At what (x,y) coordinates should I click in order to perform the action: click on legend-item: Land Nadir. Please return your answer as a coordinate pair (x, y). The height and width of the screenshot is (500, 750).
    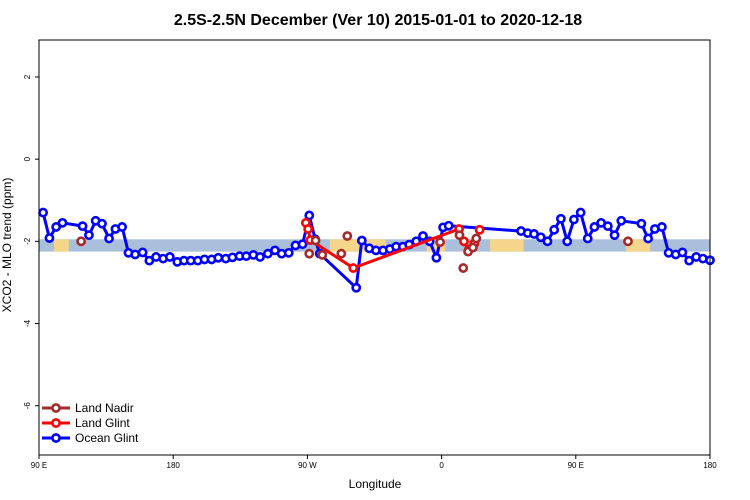
    Looking at the image, I should click on (88, 408).